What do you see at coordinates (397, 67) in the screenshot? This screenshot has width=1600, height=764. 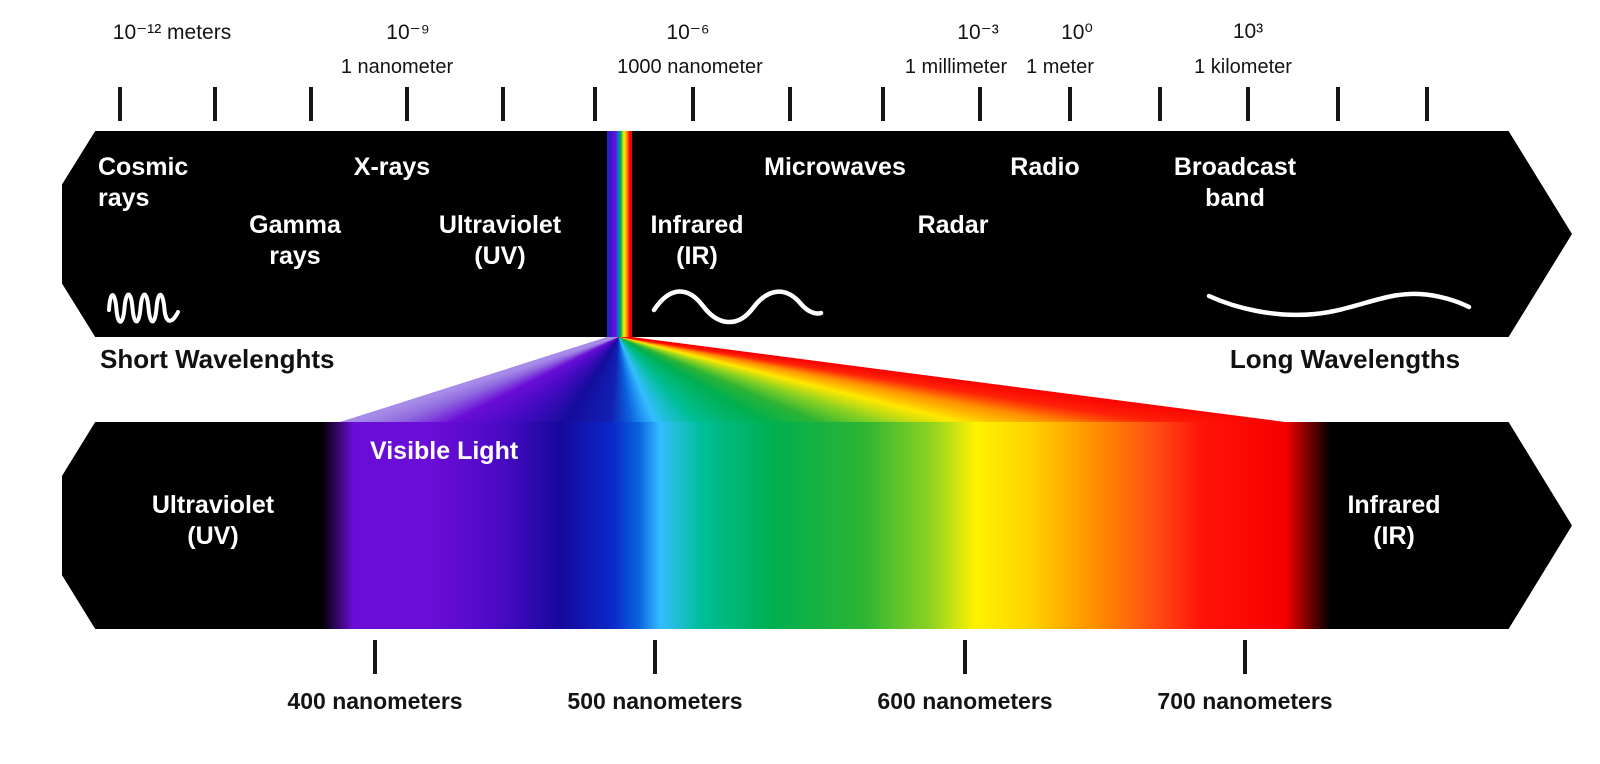 I see `ruler-unit-label: 1 nanometer` at bounding box center [397, 67].